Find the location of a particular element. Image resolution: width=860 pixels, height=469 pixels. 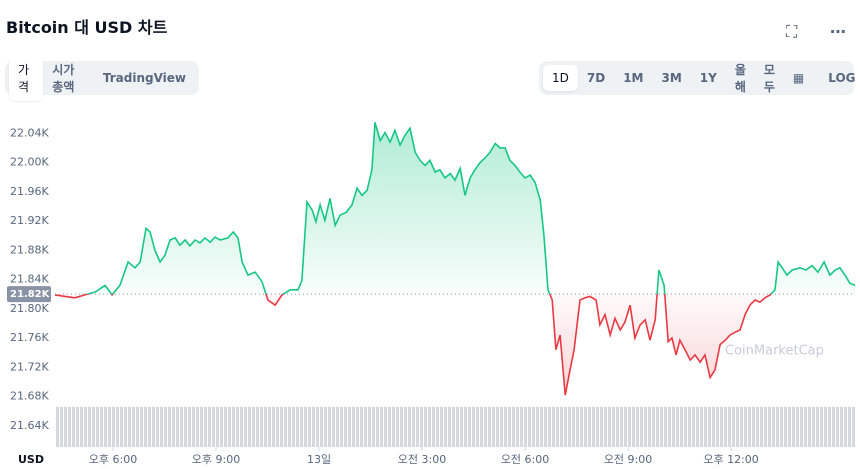

tab: TradingView is located at coordinates (144, 78).